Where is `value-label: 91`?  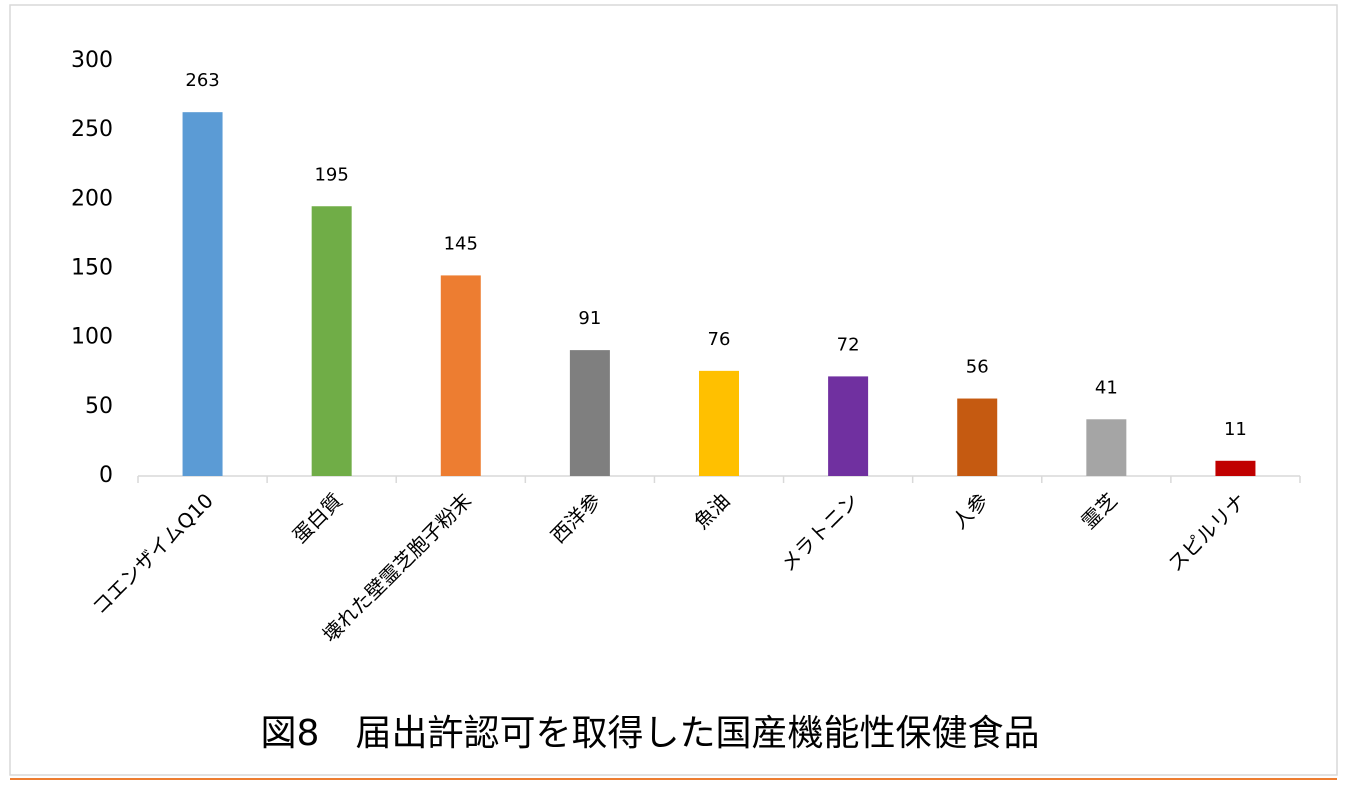
value-label: 91 is located at coordinates (589, 318).